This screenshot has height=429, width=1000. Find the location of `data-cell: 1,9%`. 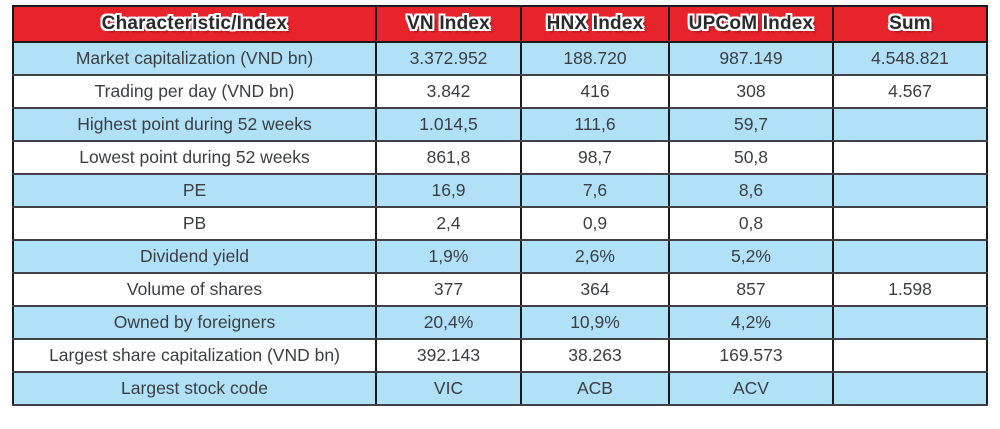

data-cell: 1,9% is located at coordinates (448, 256).